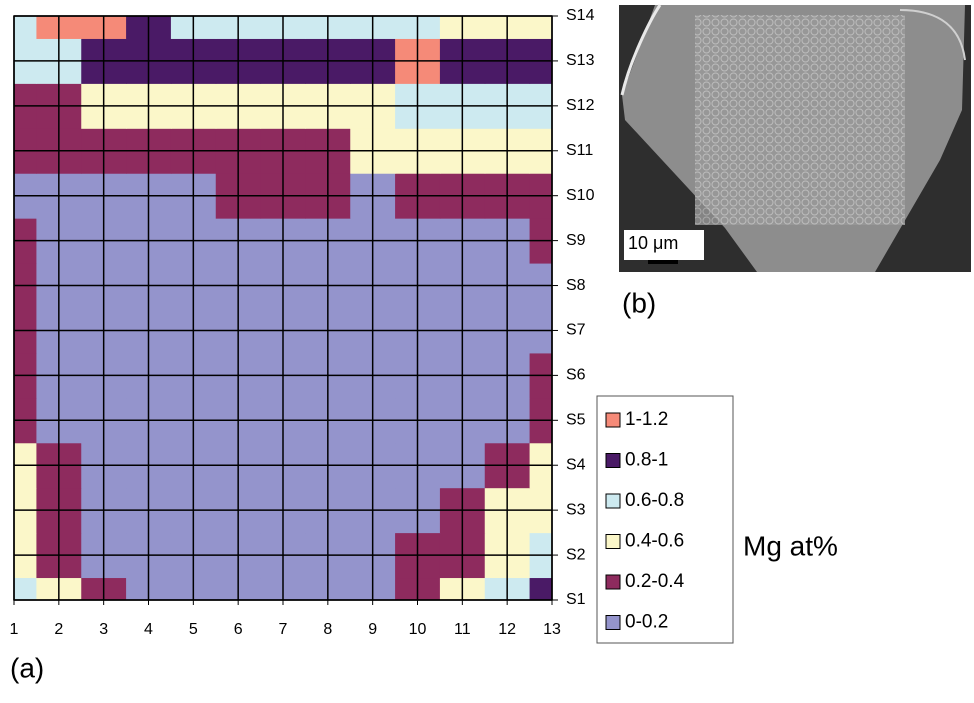 This screenshot has height=703, width=974. I want to click on x-tick-label: 11, so click(462, 629).